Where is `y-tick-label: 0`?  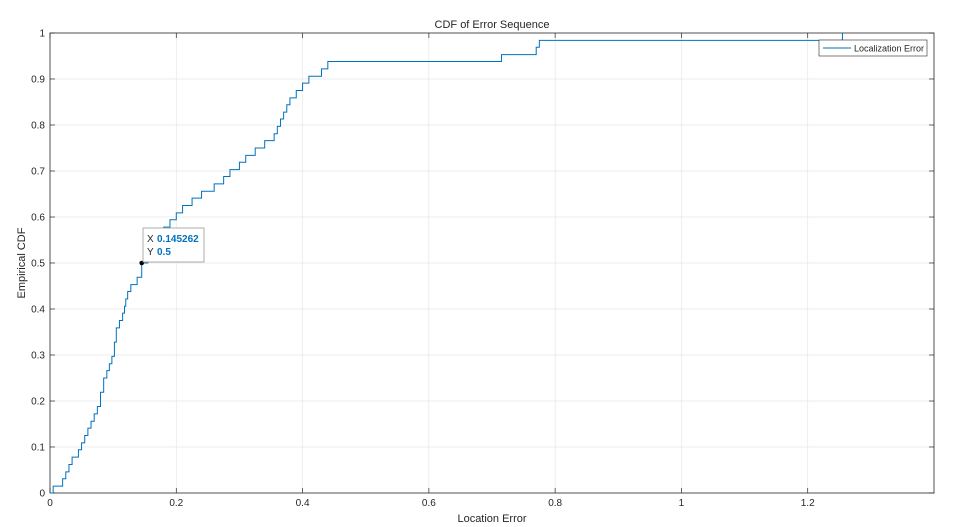
y-tick-label: 0 is located at coordinates (42, 494).